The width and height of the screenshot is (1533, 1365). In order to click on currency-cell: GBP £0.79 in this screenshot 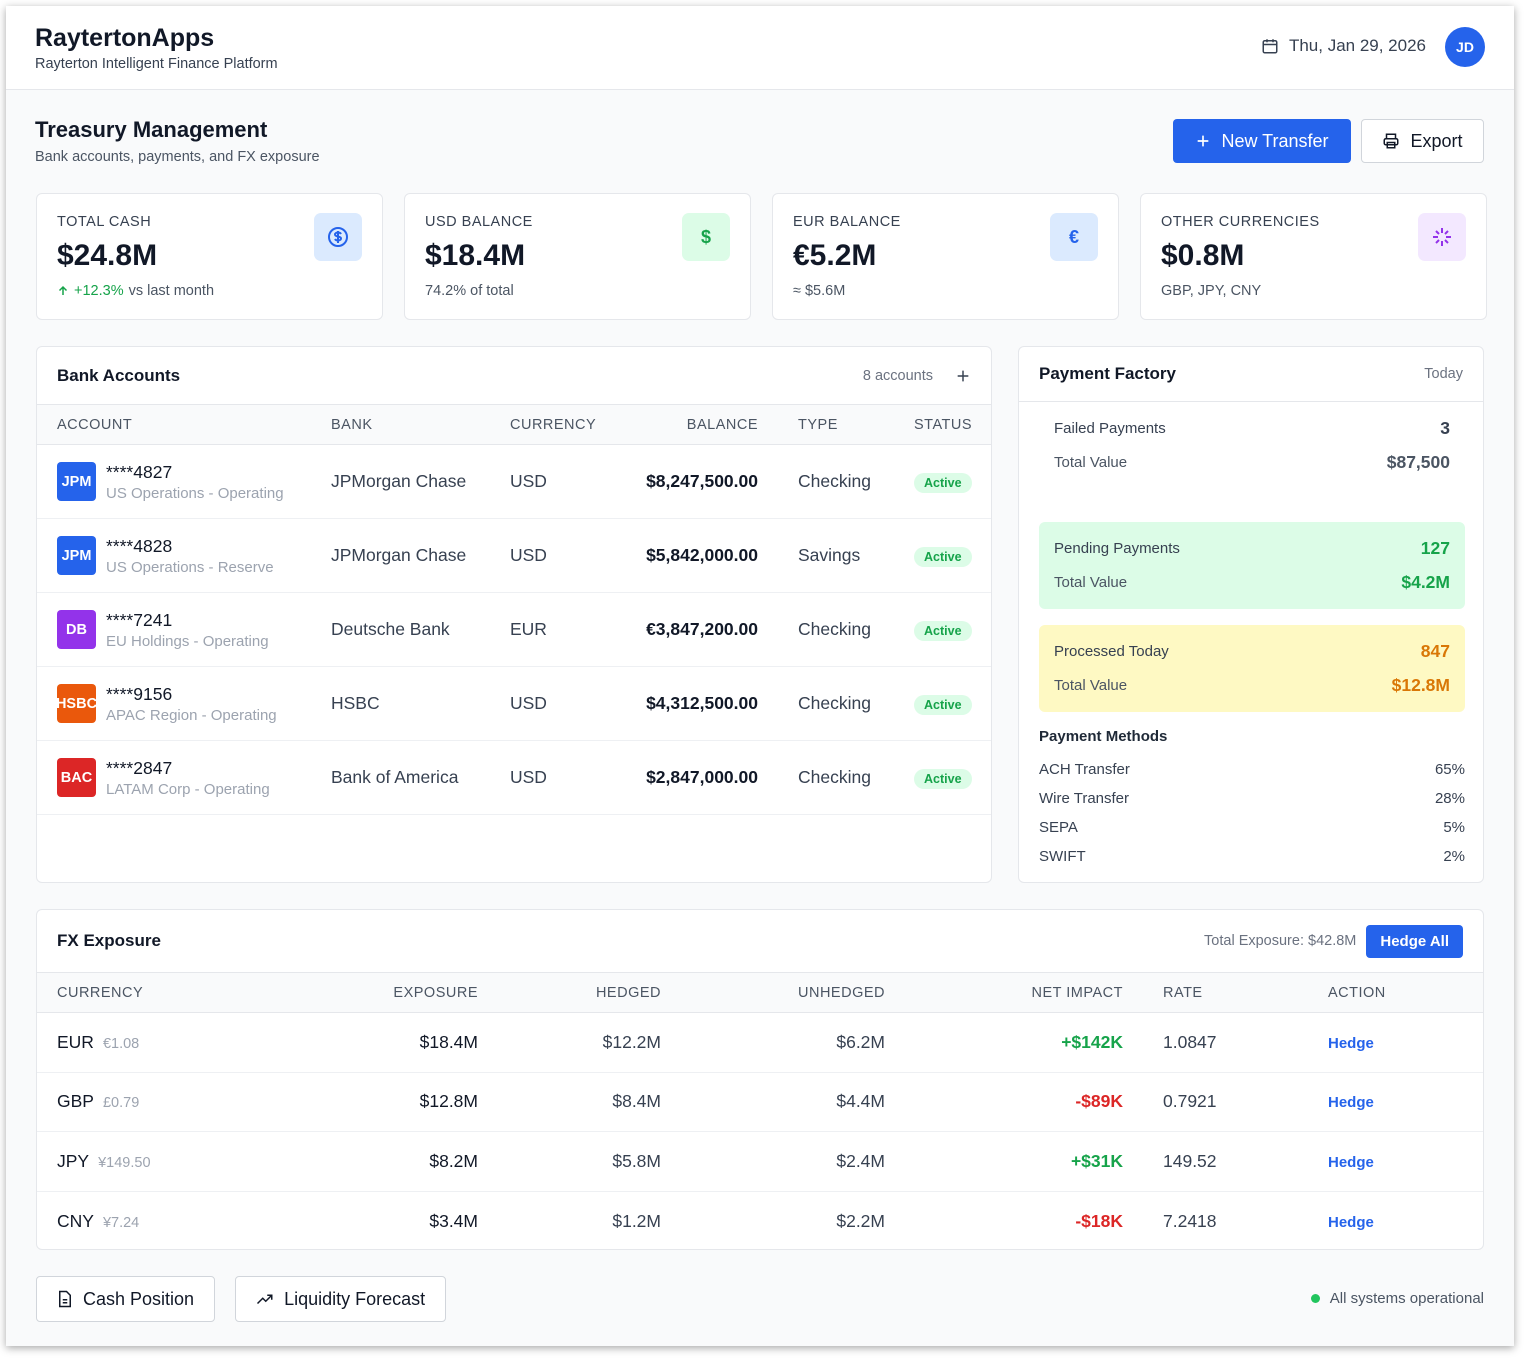, I will do `click(177, 1101)`.